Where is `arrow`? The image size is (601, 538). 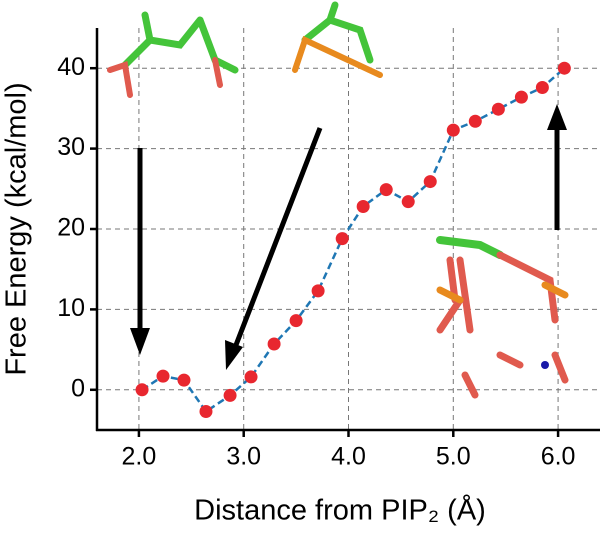 arrow is located at coordinates (278, 236).